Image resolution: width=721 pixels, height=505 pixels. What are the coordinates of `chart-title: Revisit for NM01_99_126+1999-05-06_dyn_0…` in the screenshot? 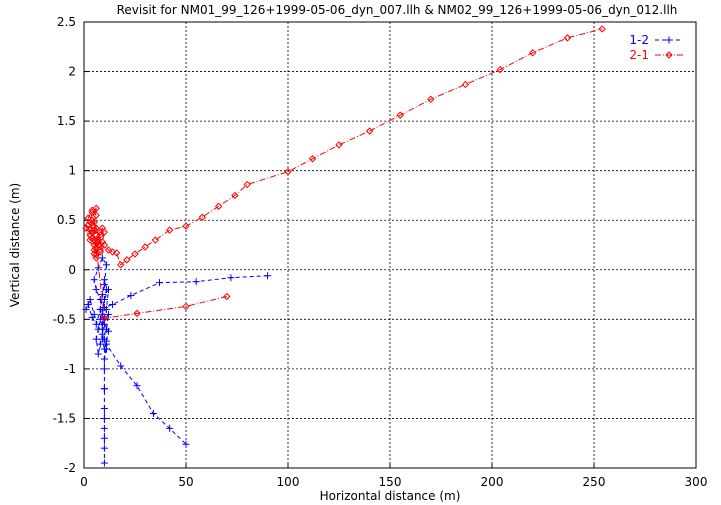 It's located at (397, 10).